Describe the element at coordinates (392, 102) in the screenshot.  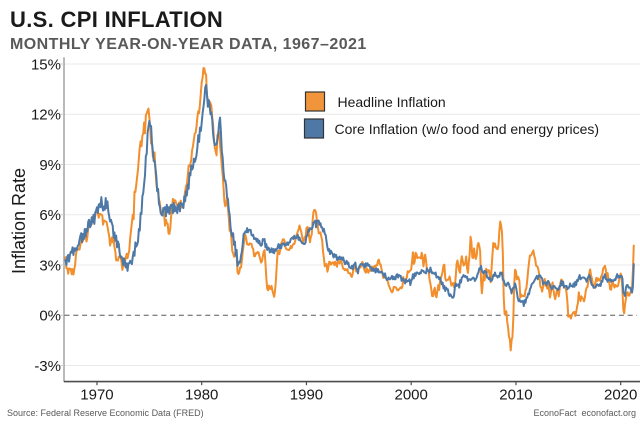
I see `svg-text: Headline Inflation` at that location.